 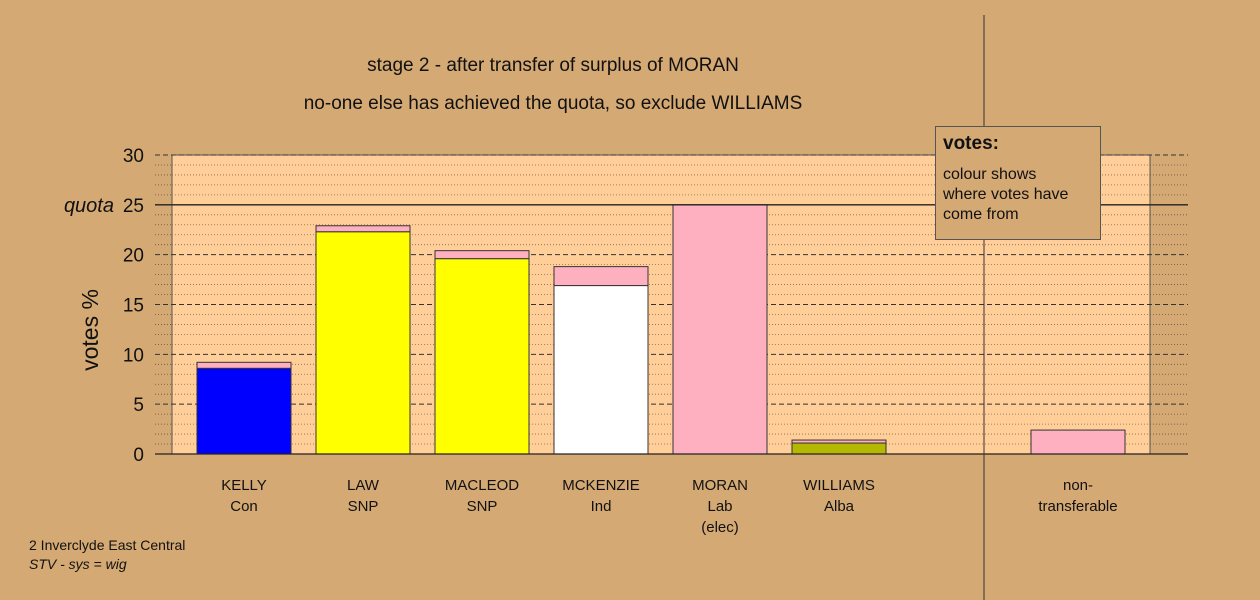 I want to click on y-tick-label: 5, so click(x=138, y=405).